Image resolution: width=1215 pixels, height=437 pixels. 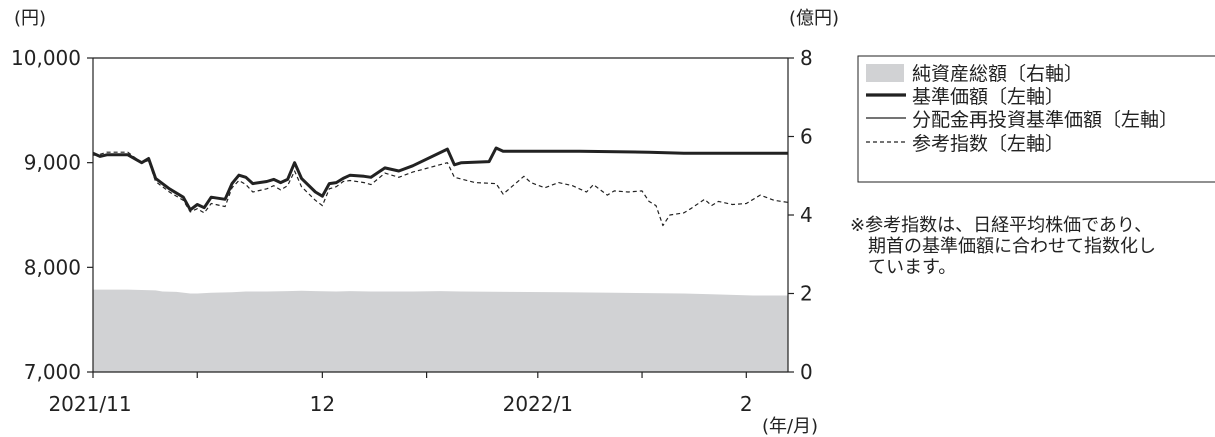 I want to click on right-tick-label: 0, so click(x=806, y=372).